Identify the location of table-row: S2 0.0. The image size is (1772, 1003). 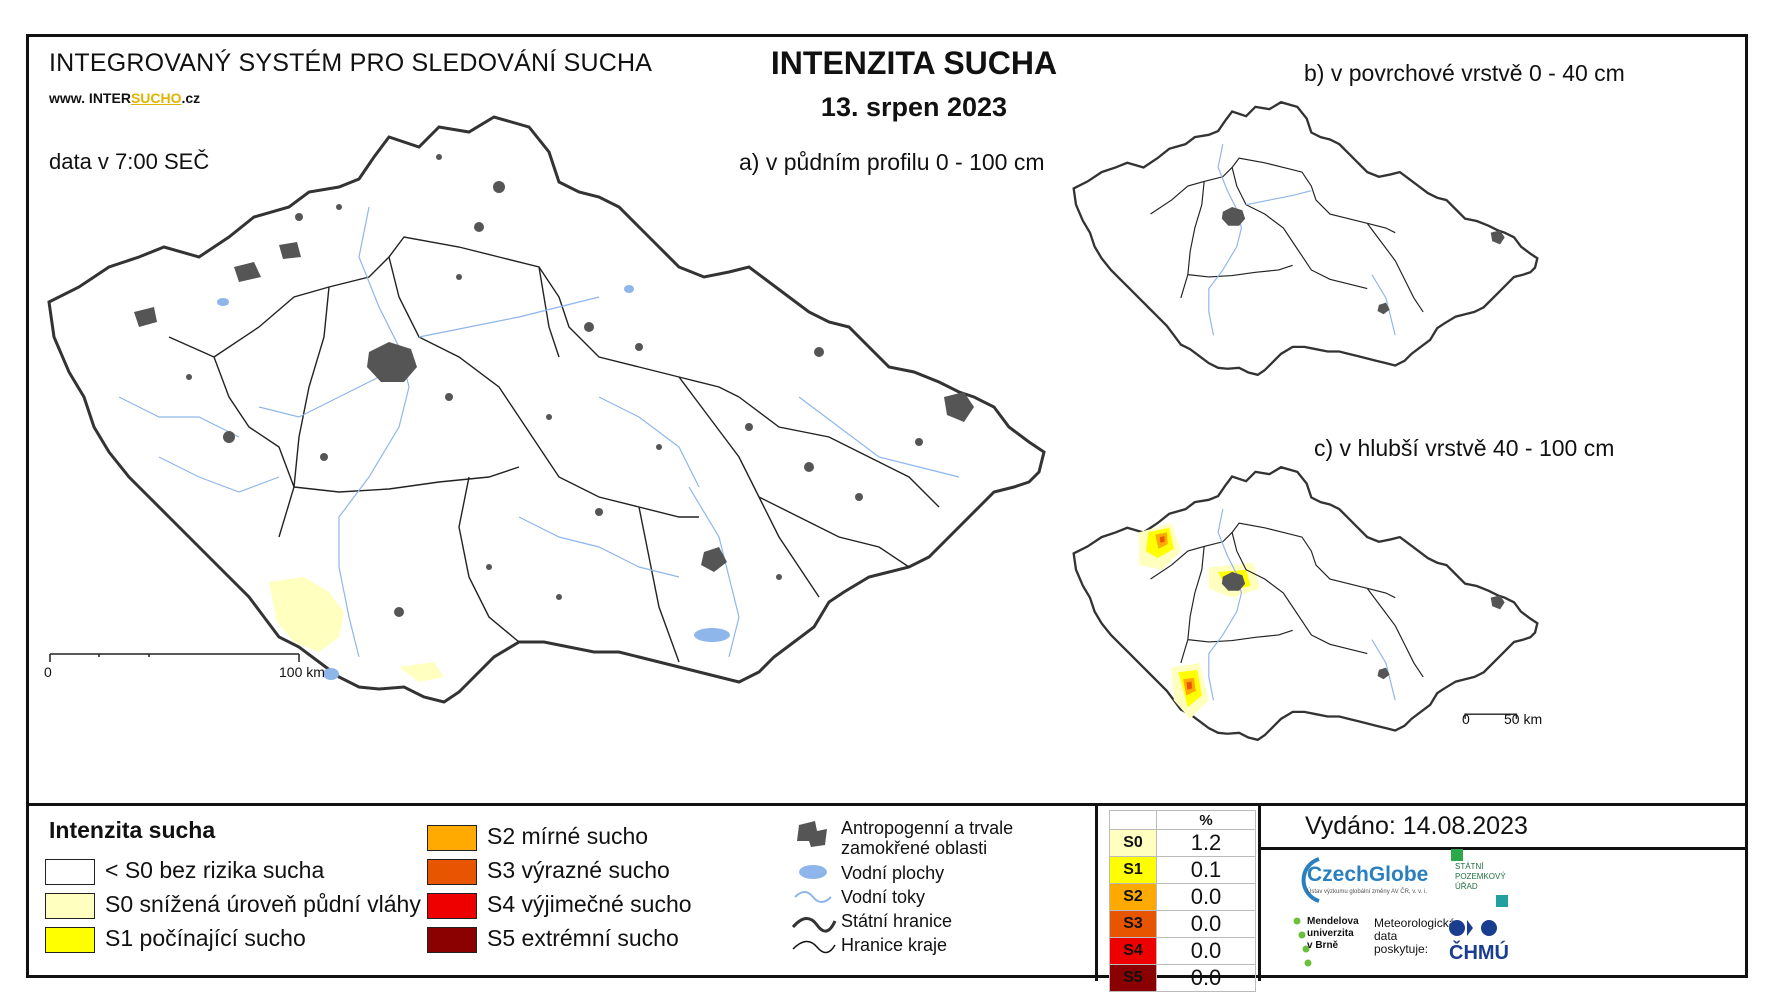
(1182, 897).